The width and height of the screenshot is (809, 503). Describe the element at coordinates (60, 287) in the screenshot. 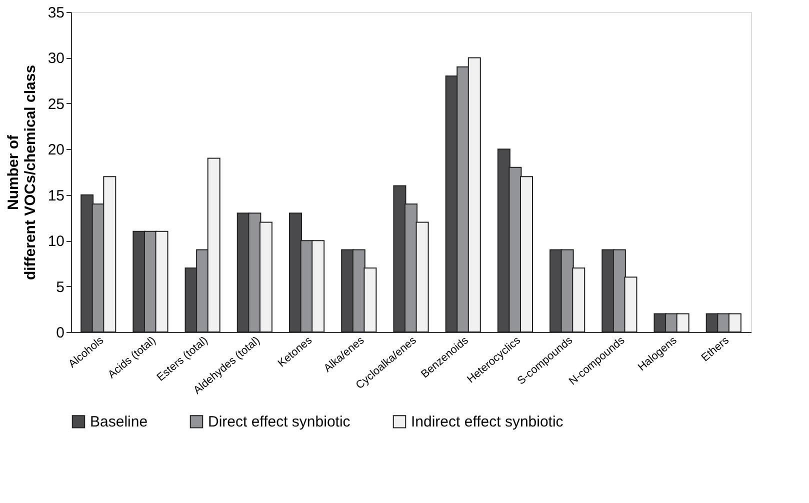

I see `y-tick-label: 5` at that location.